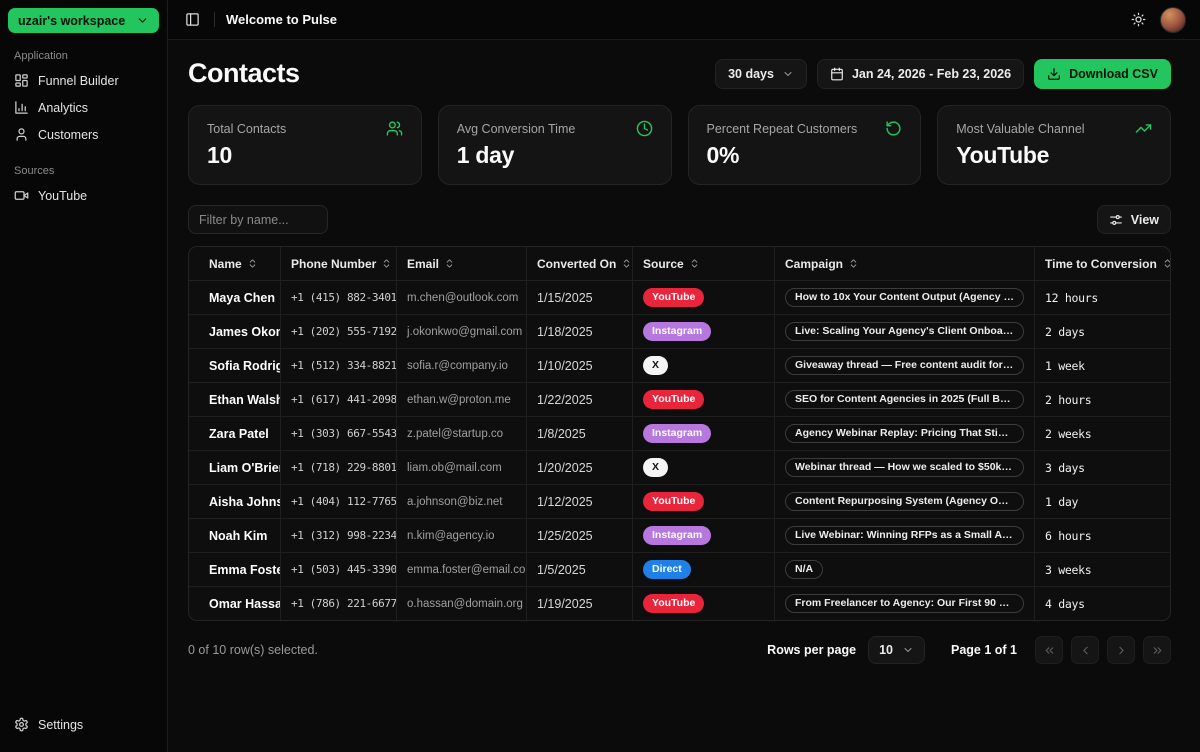 The width and height of the screenshot is (1200, 752). Describe the element at coordinates (339, 263) in the screenshot. I see `column-header-phone-number: Phone Number` at that location.